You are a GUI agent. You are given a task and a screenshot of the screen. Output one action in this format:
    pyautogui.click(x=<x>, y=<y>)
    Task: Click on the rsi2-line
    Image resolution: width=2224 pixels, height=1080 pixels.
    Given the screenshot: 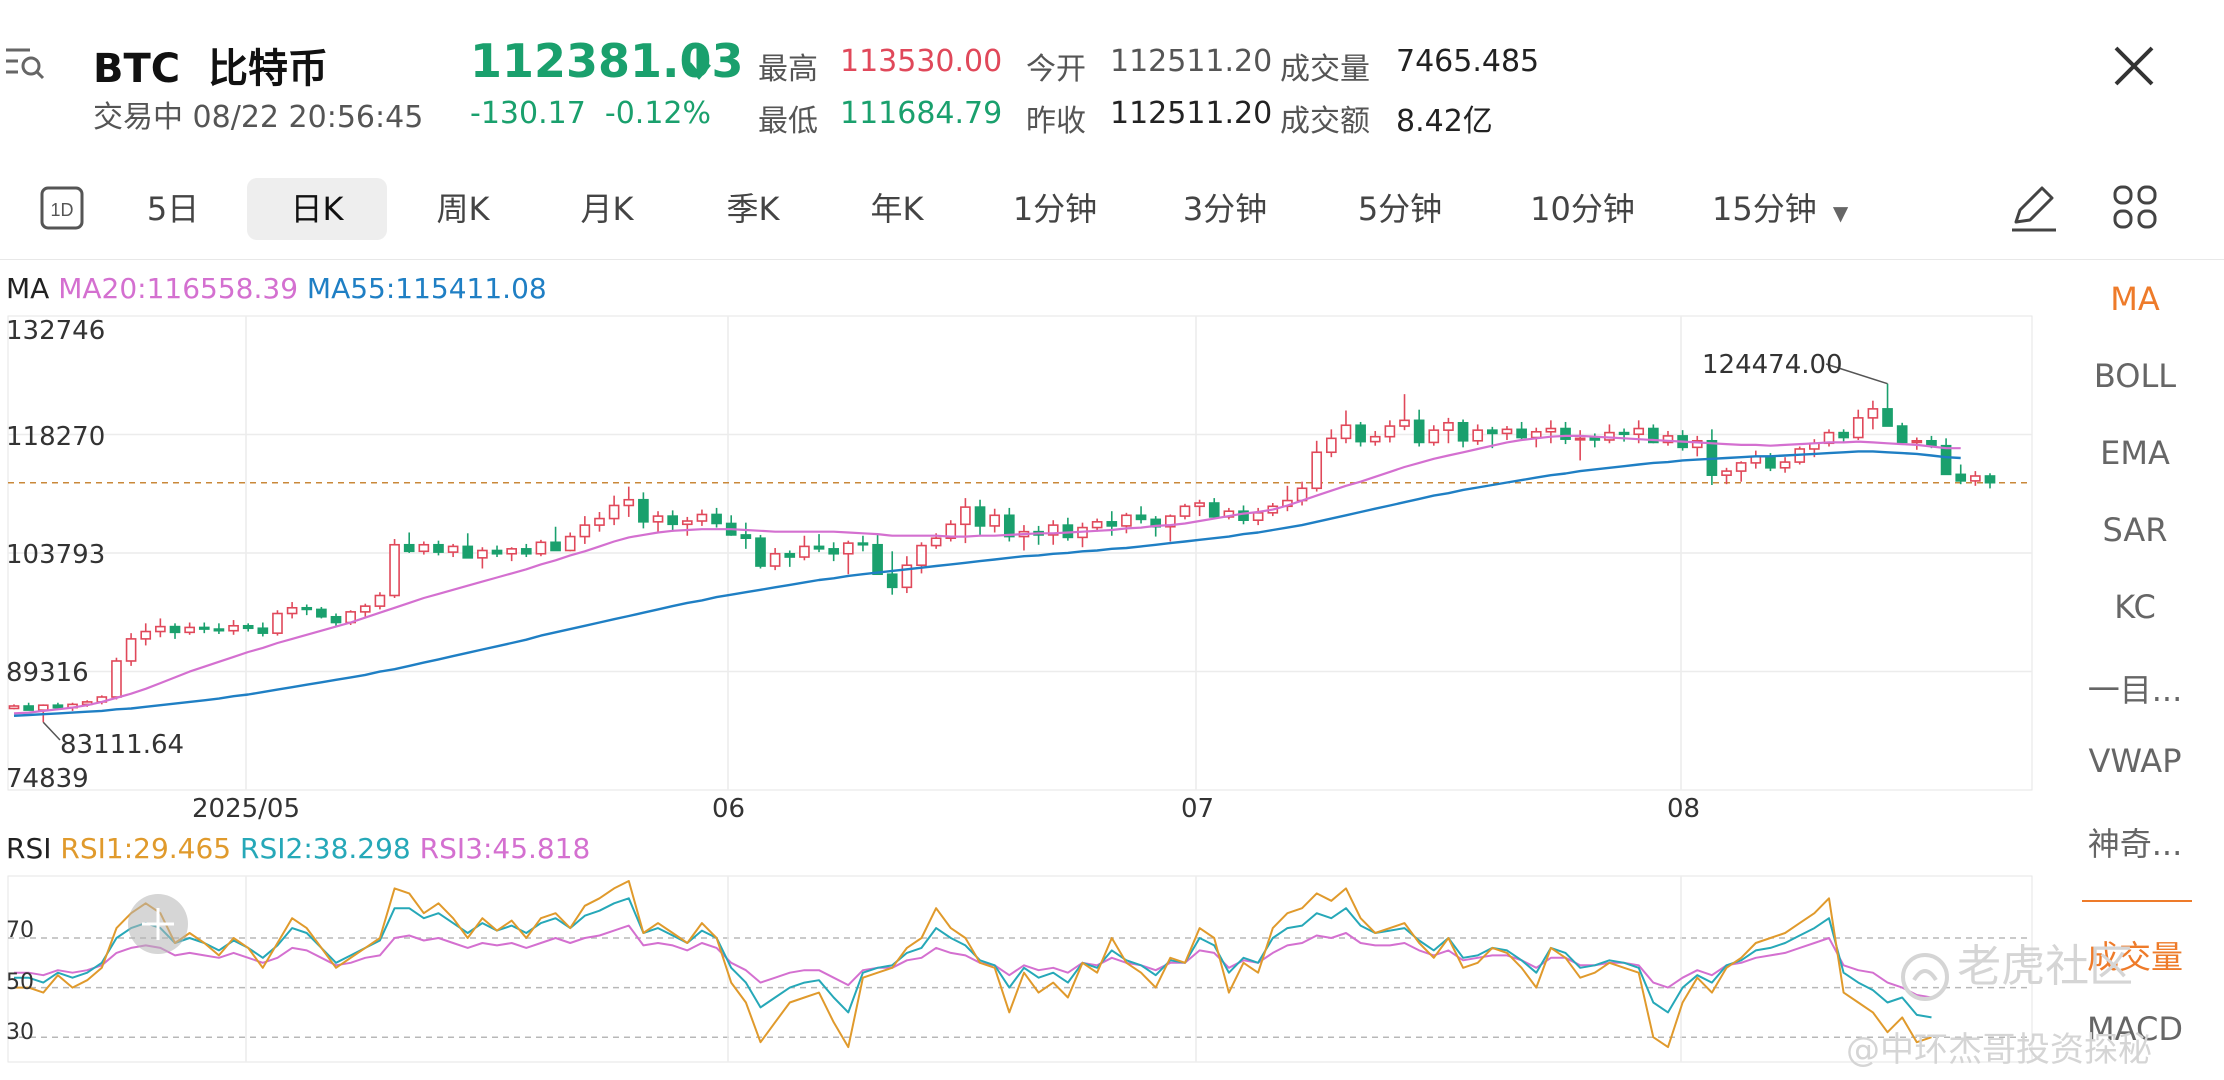 What is the action you would take?
    pyautogui.click(x=973, y=958)
    